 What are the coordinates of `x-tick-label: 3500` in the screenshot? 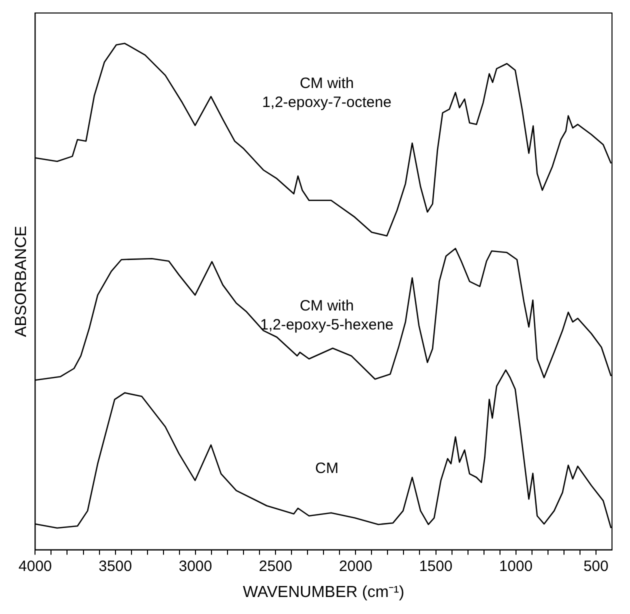 It's located at (115, 566).